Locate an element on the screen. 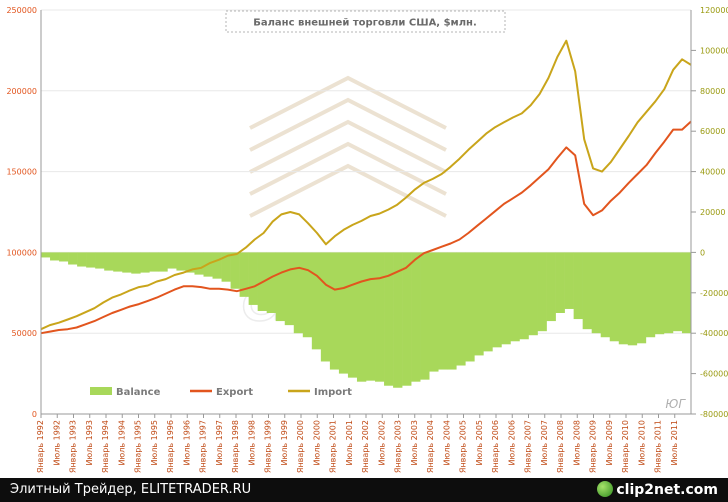 This screenshot has width=728, height=502. x-axis-tick-label: Январь 1996 is located at coordinates (170, 446).